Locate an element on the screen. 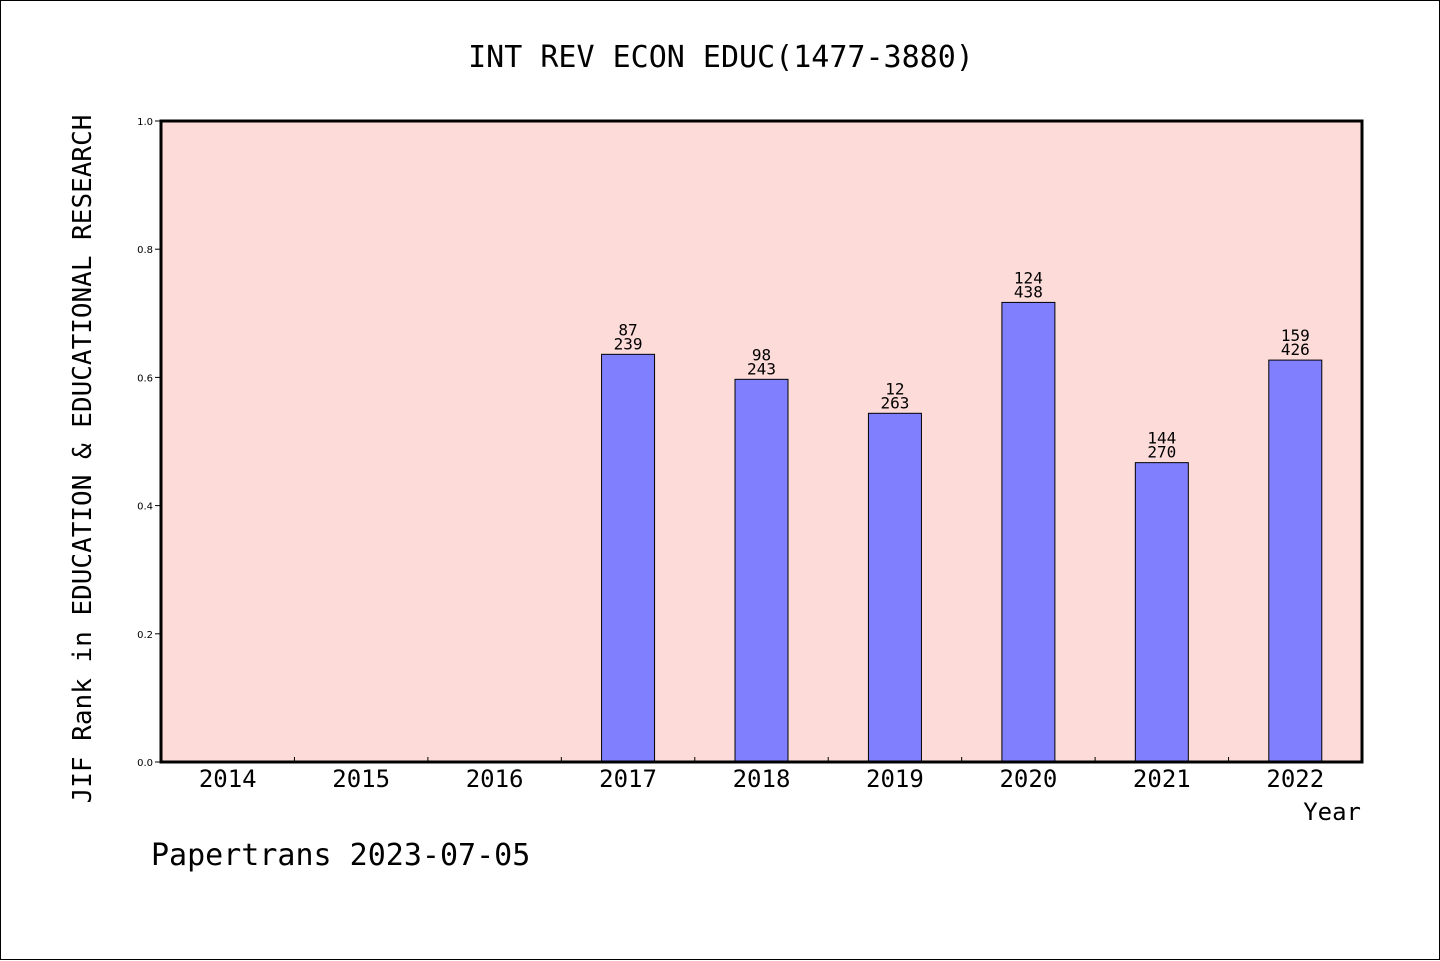  x-tick-label: 2020 is located at coordinates (1028, 779).